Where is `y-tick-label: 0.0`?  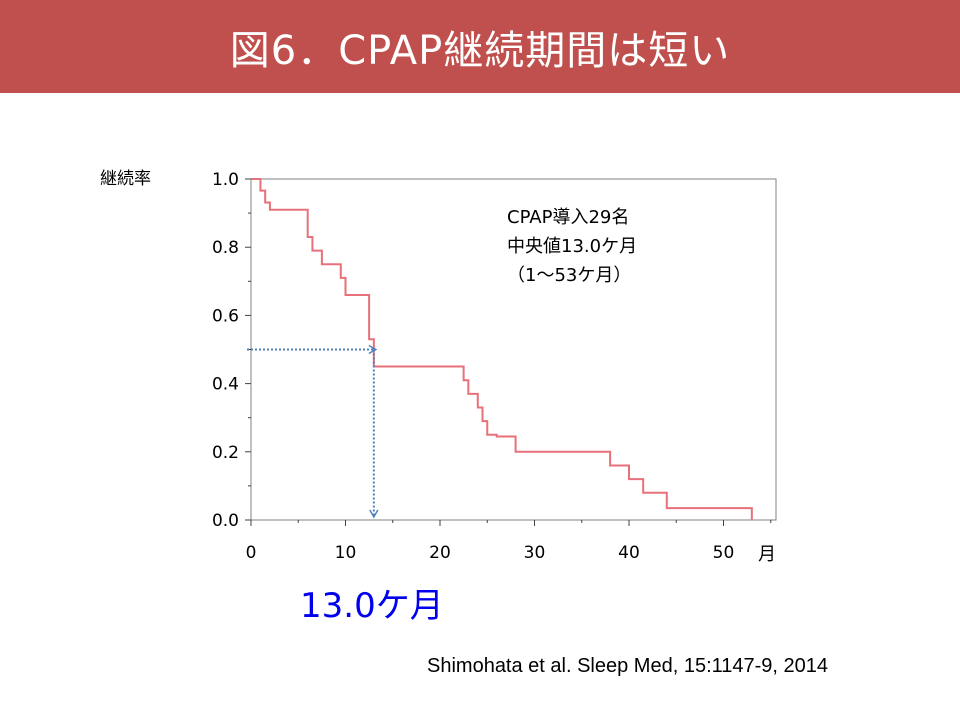 y-tick-label: 0.0 is located at coordinates (225, 521).